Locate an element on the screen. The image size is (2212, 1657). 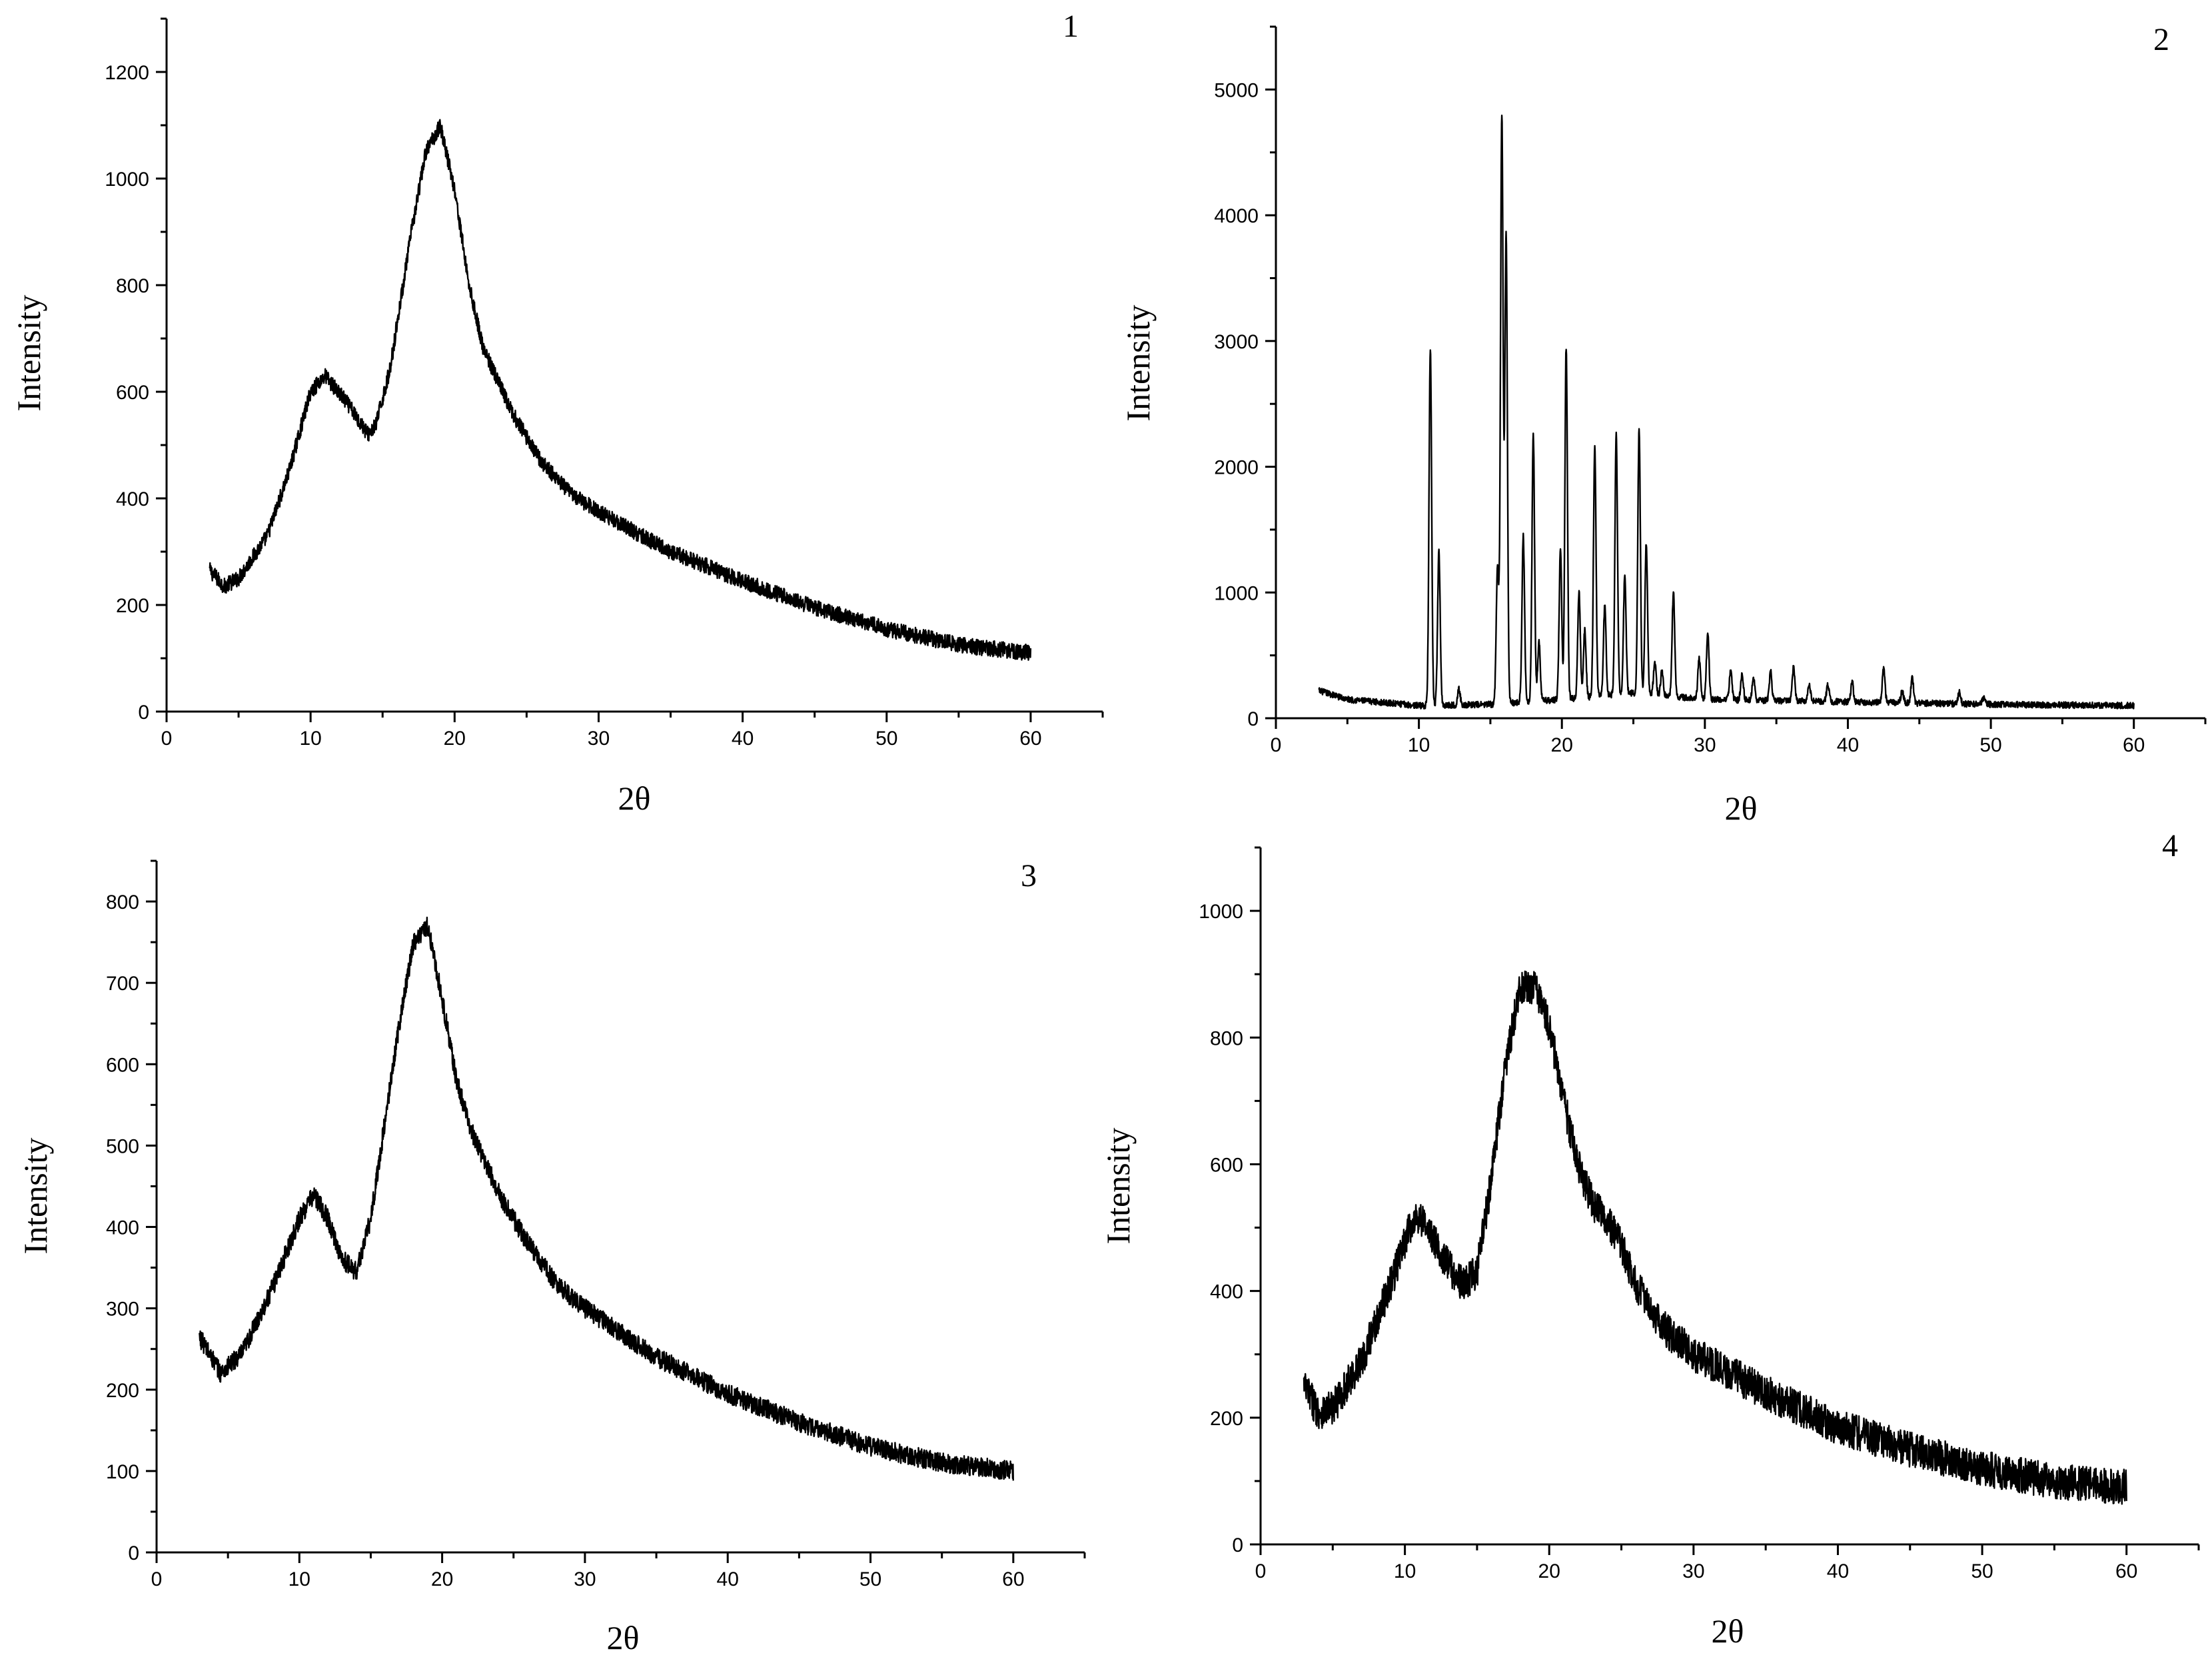
y-tick-label: 4000 is located at coordinates (1236, 216).